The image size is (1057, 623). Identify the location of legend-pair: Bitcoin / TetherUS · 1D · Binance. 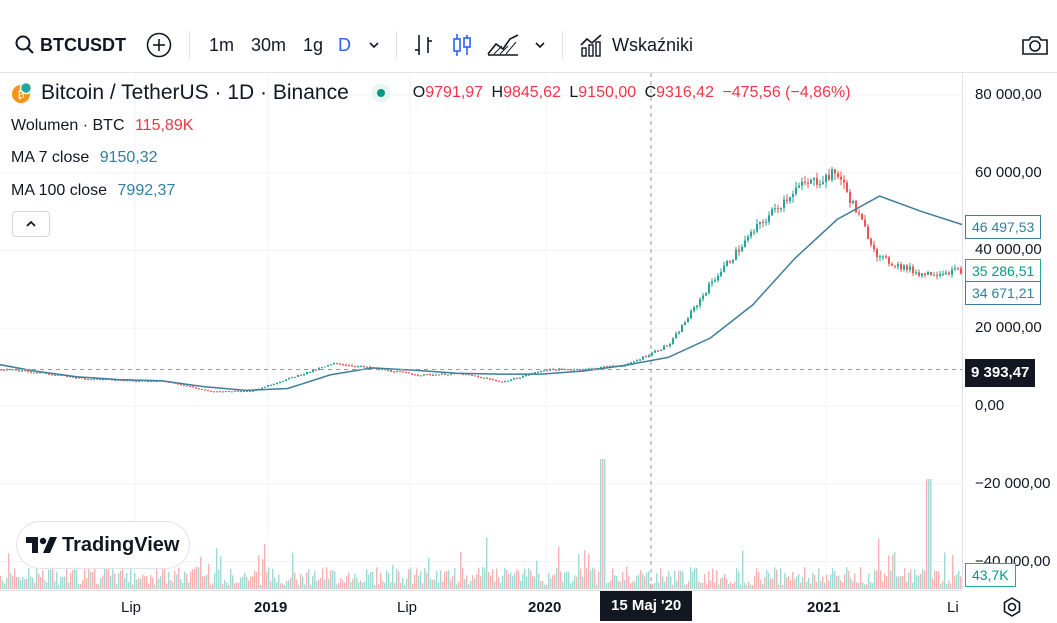
(195, 92).